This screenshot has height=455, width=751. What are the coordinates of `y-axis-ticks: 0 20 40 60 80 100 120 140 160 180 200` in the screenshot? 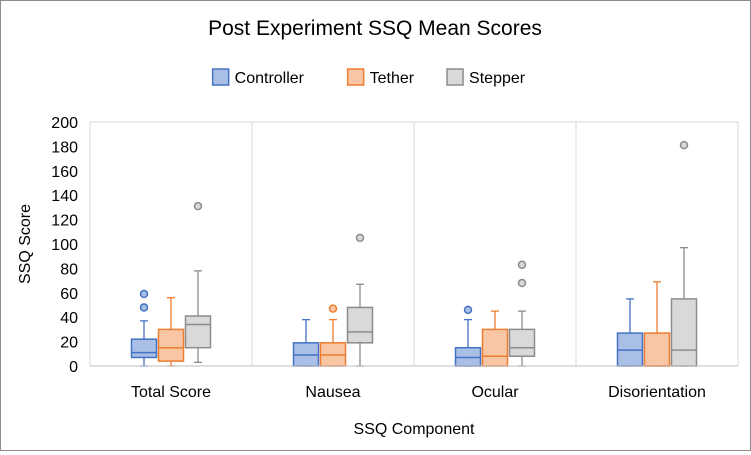 It's located at (64, 245).